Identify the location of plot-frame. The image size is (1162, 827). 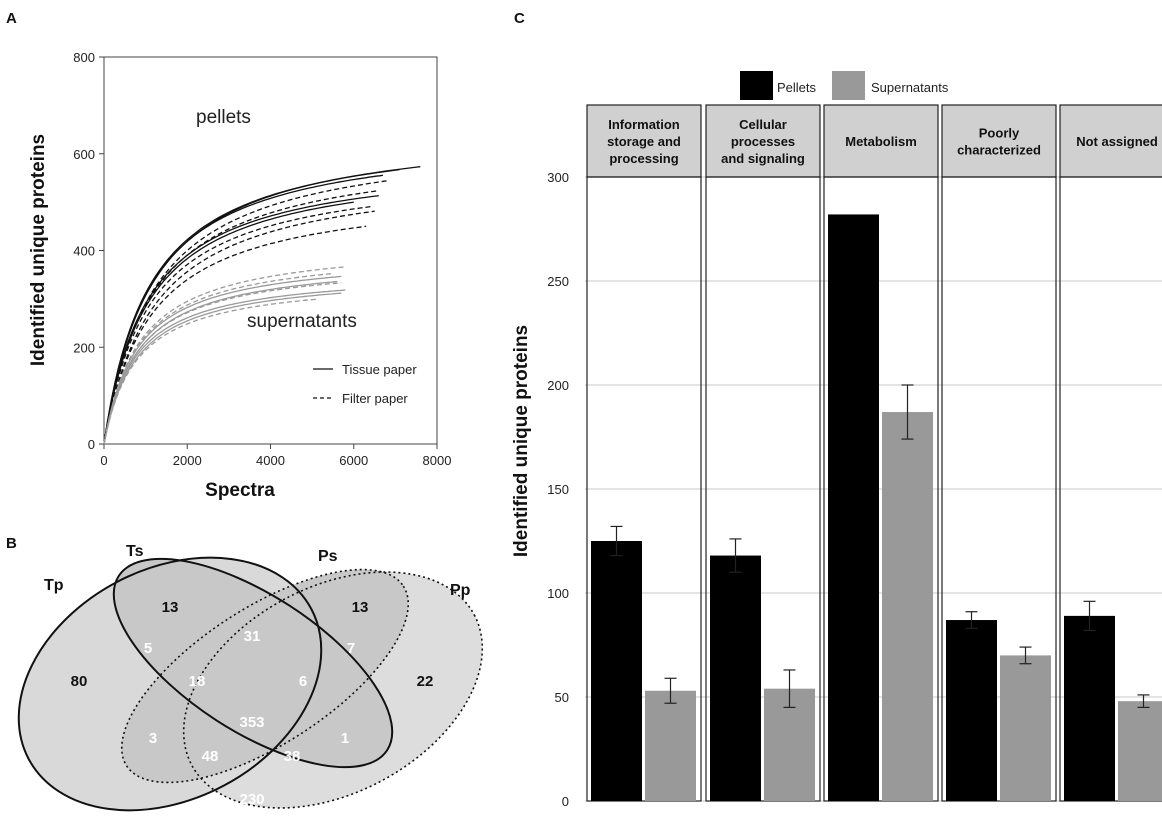
(270, 250).